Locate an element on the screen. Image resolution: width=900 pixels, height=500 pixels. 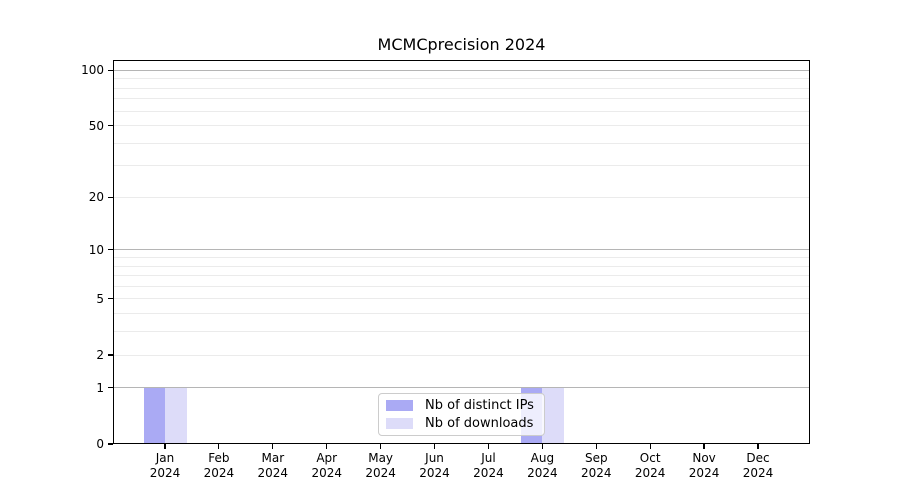
legend-item-distinct-ips: Nb of distinct IPs is located at coordinates (461, 405).